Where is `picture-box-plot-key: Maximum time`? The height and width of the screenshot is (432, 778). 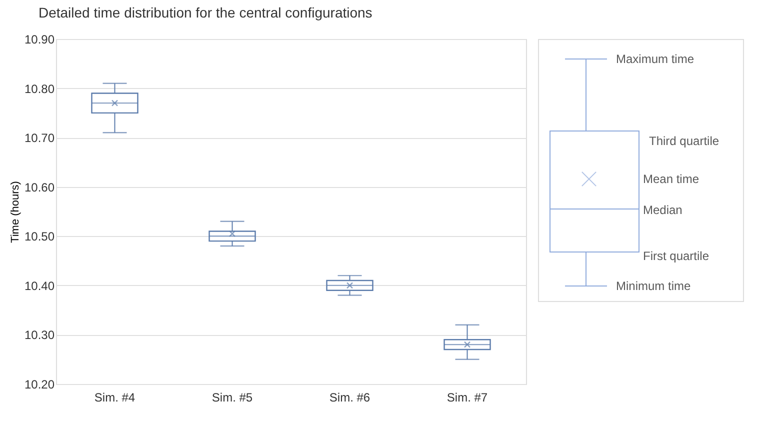 picture-box-plot-key: Maximum time is located at coordinates (655, 59).